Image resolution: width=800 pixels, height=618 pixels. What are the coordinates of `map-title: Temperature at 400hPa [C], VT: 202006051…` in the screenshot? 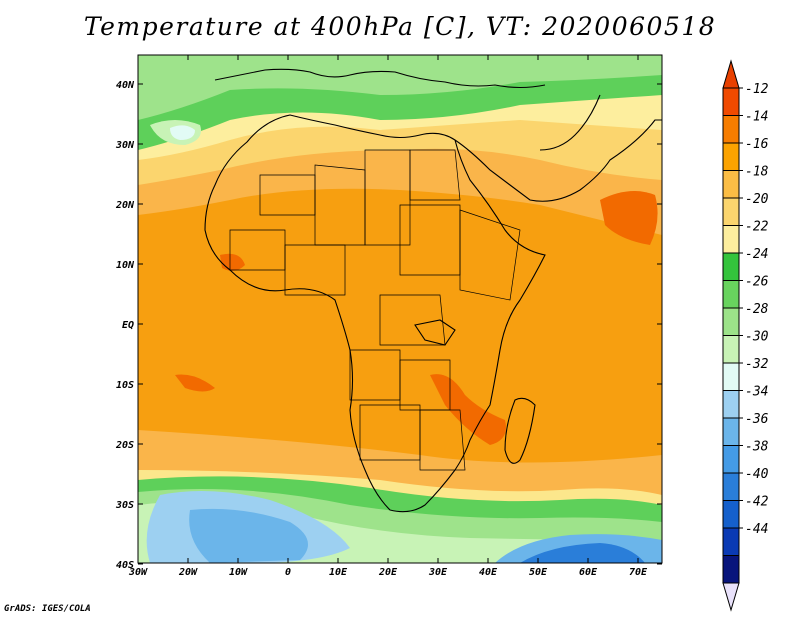 It's located at (400, 26).